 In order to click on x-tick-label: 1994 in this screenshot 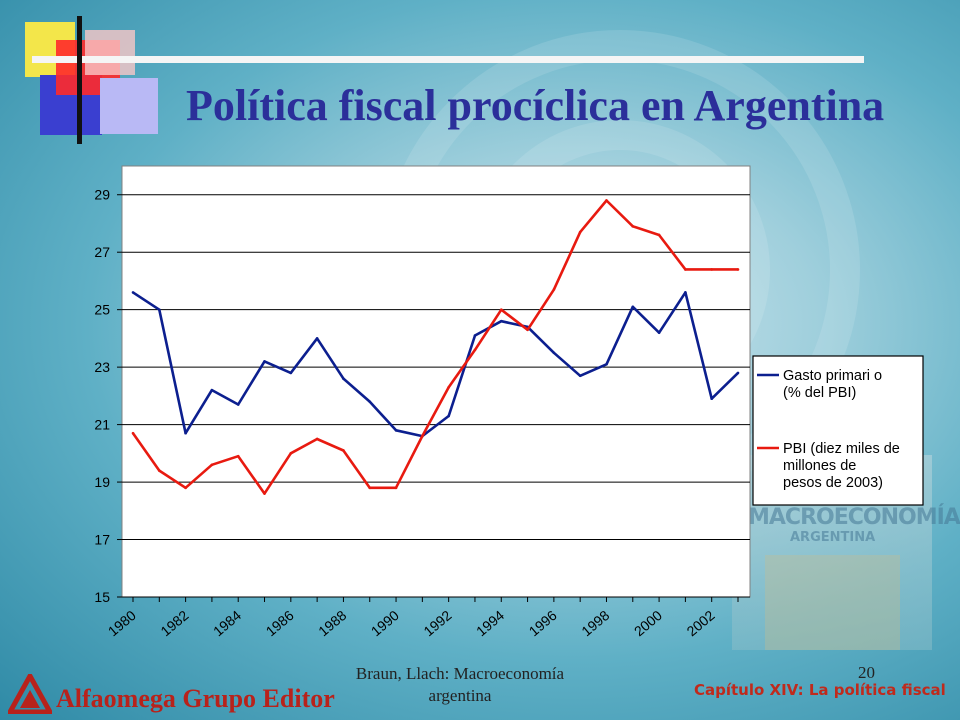, I will do `click(490, 623)`.